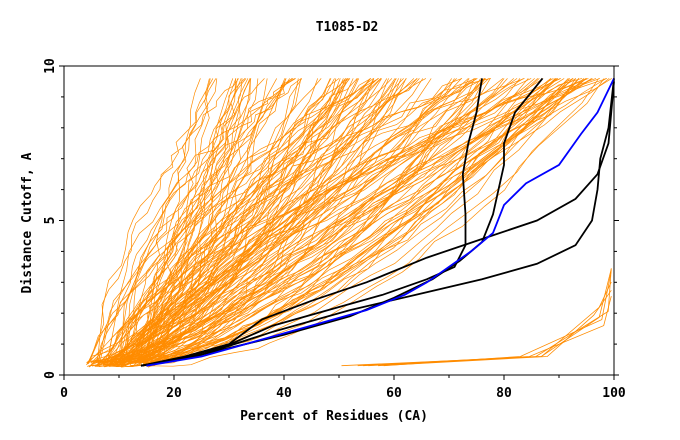 This screenshot has width=680, height=440. What do you see at coordinates (394, 393) in the screenshot?
I see `x-tick-label: 60` at bounding box center [394, 393].